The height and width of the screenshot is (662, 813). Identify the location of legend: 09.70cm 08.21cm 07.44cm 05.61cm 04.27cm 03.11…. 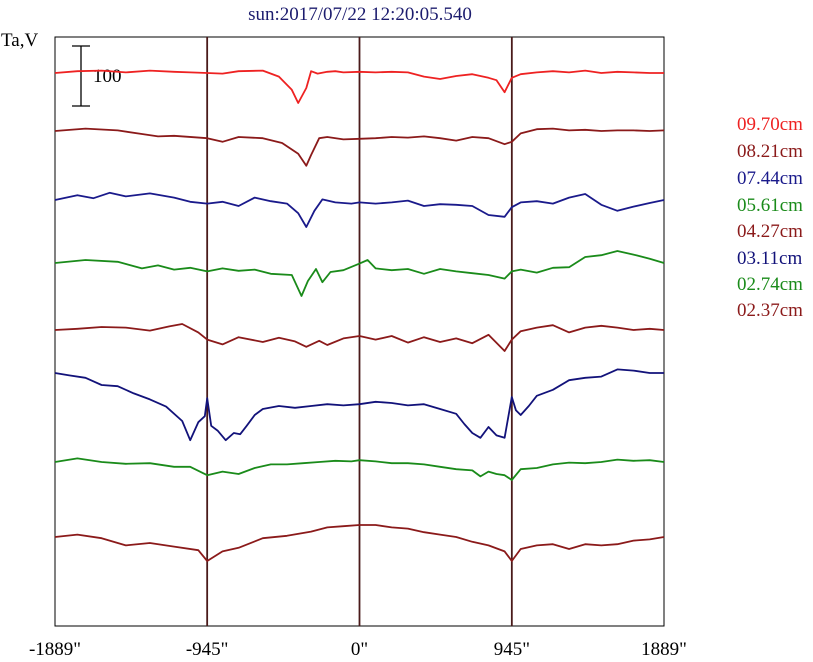
(770, 217).